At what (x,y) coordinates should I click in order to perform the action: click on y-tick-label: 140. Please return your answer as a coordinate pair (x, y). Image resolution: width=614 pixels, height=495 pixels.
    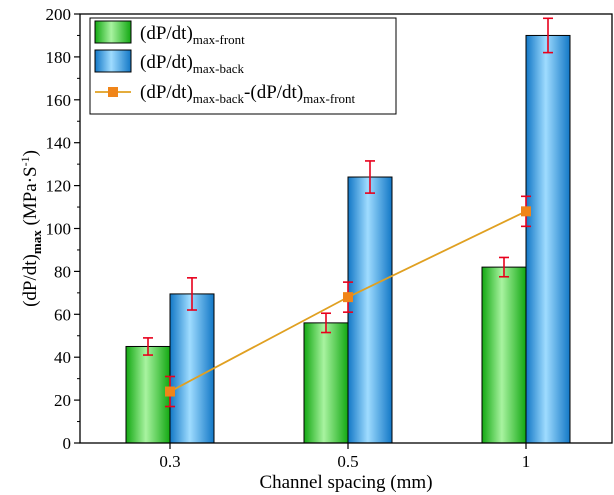
    Looking at the image, I should click on (59, 143).